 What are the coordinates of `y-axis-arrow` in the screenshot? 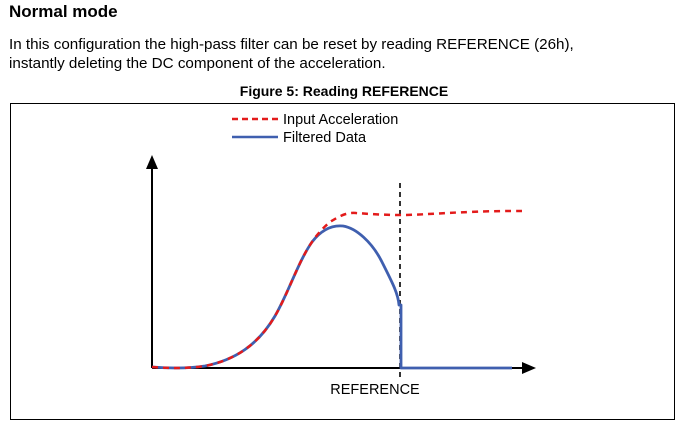 It's located at (152, 162).